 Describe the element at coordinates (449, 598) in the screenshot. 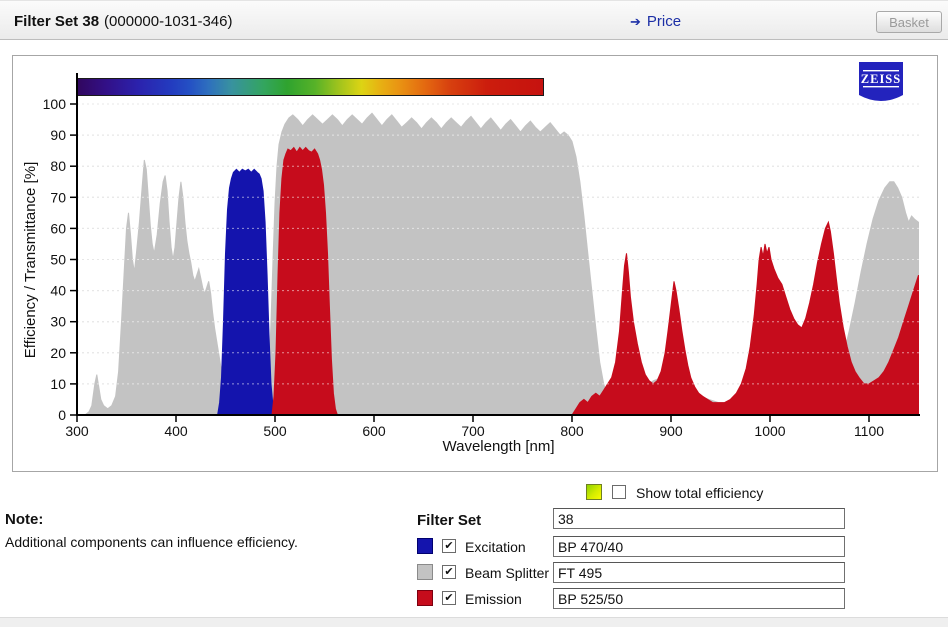

I see `emission-checkbox: ✔` at that location.